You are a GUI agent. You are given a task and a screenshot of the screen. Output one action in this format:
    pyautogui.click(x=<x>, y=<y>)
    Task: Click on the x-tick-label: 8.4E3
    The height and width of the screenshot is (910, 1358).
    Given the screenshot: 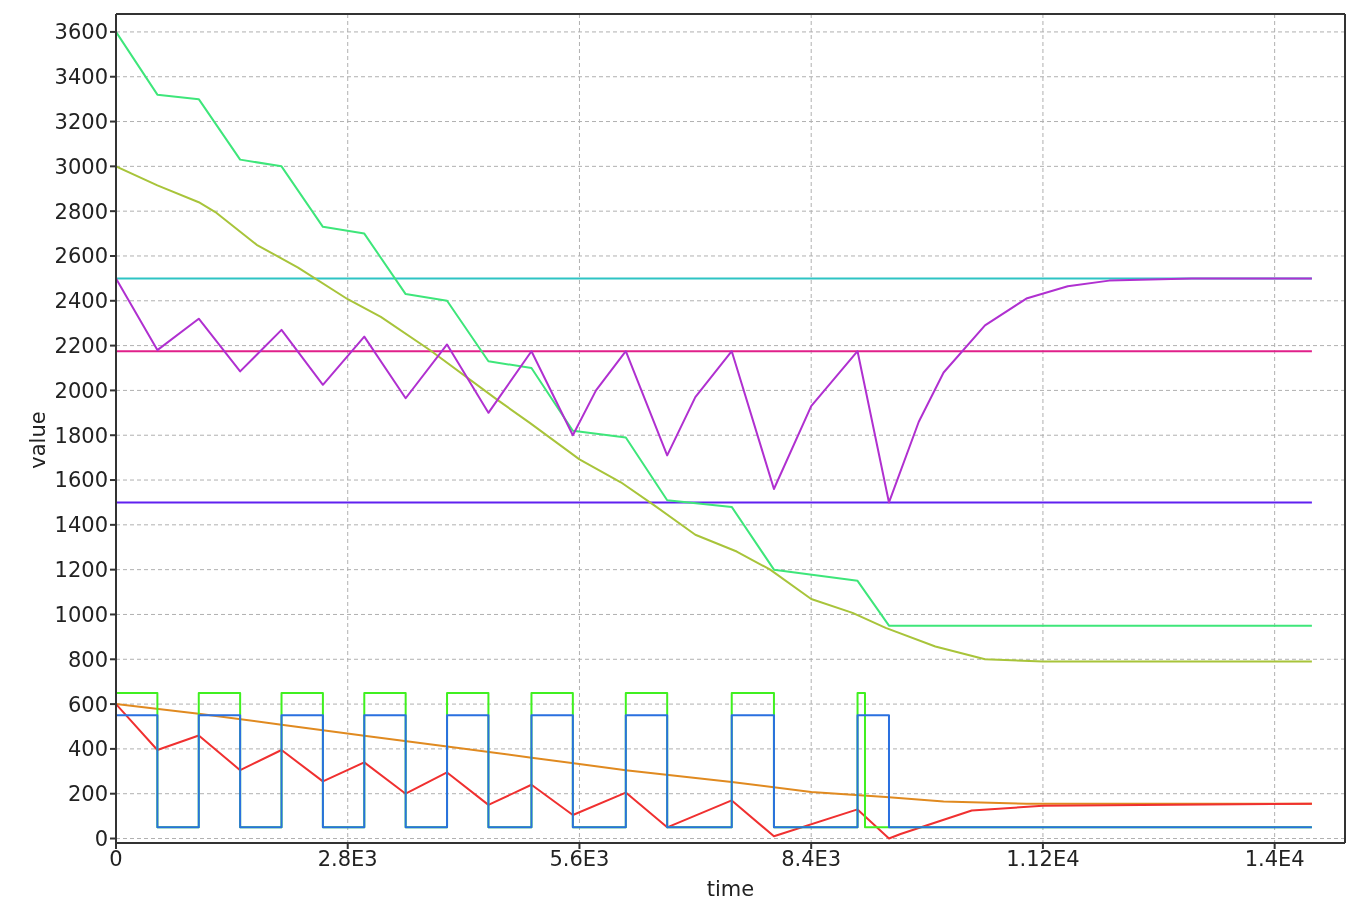 What is the action you would take?
    pyautogui.click(x=811, y=858)
    